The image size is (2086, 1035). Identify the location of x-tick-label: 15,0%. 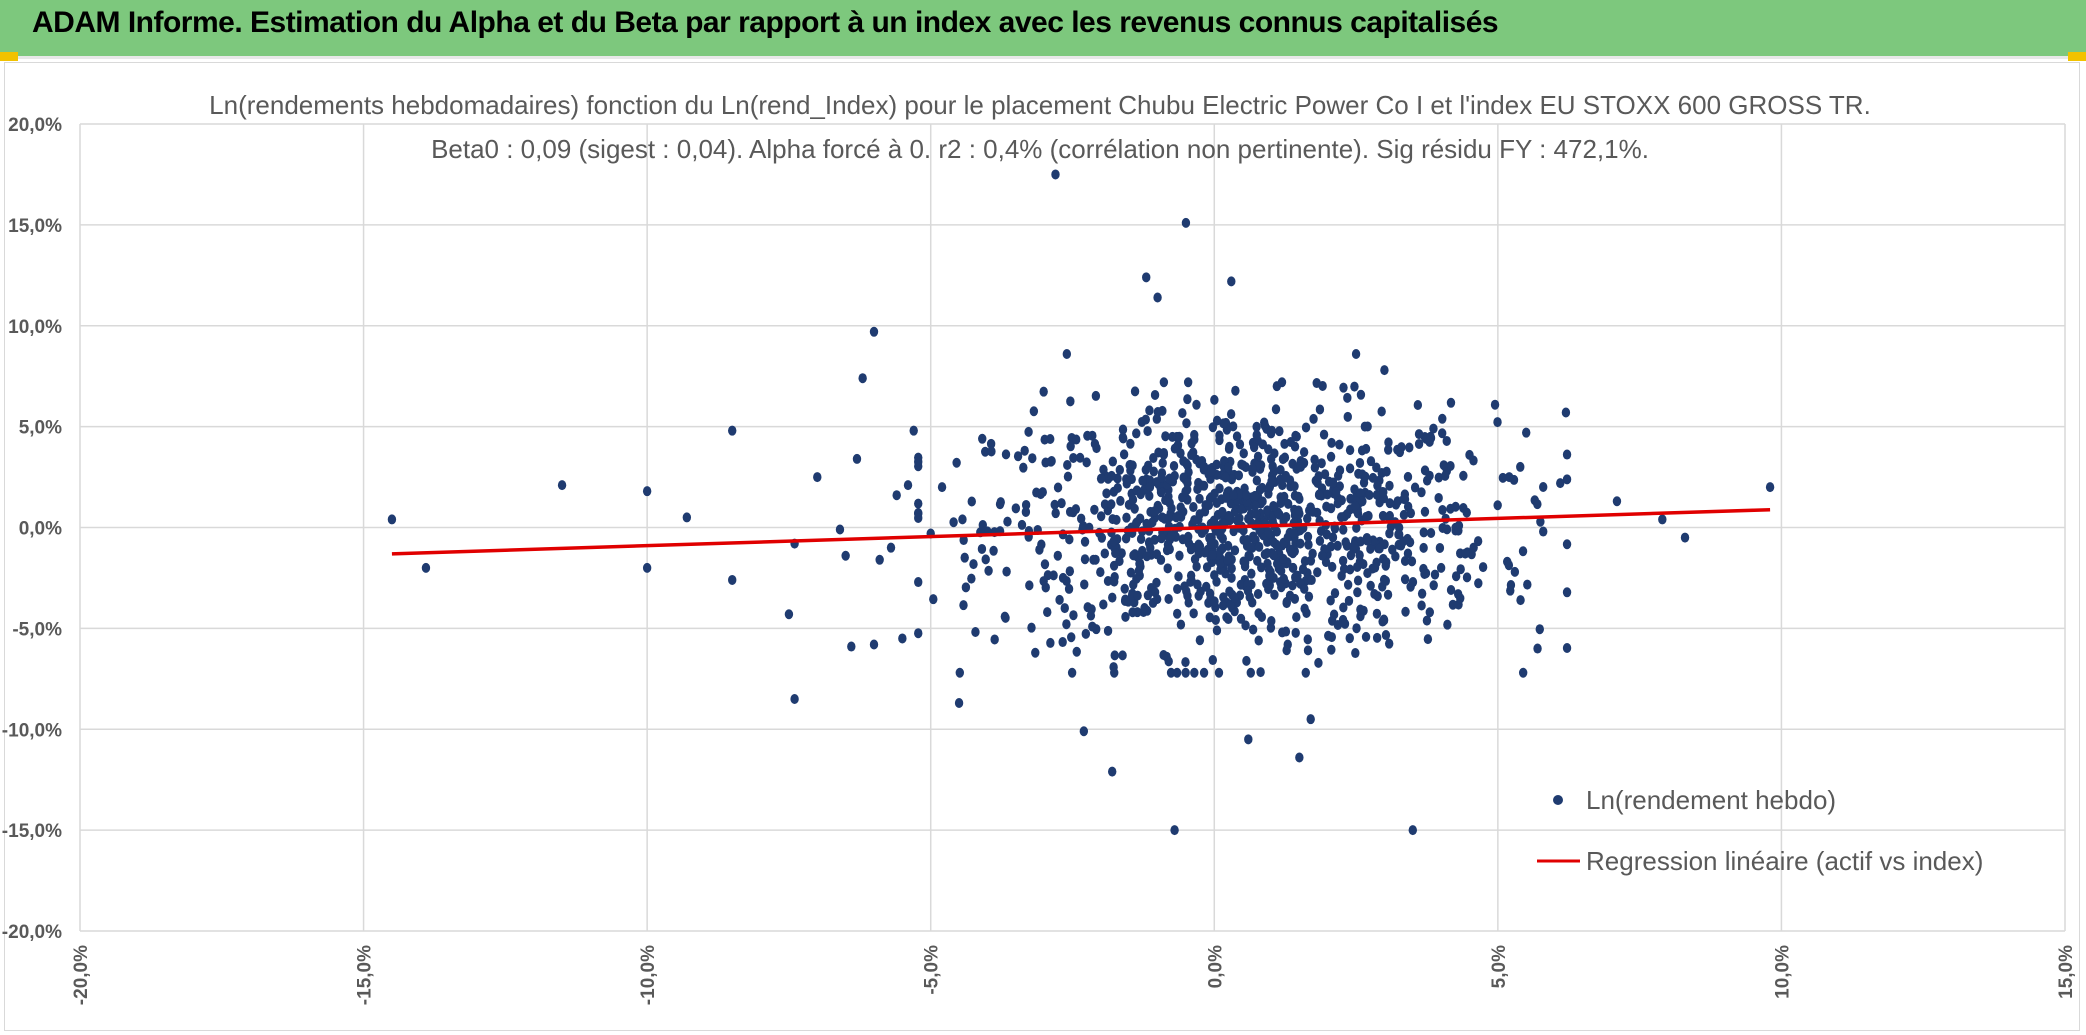
(2066, 972).